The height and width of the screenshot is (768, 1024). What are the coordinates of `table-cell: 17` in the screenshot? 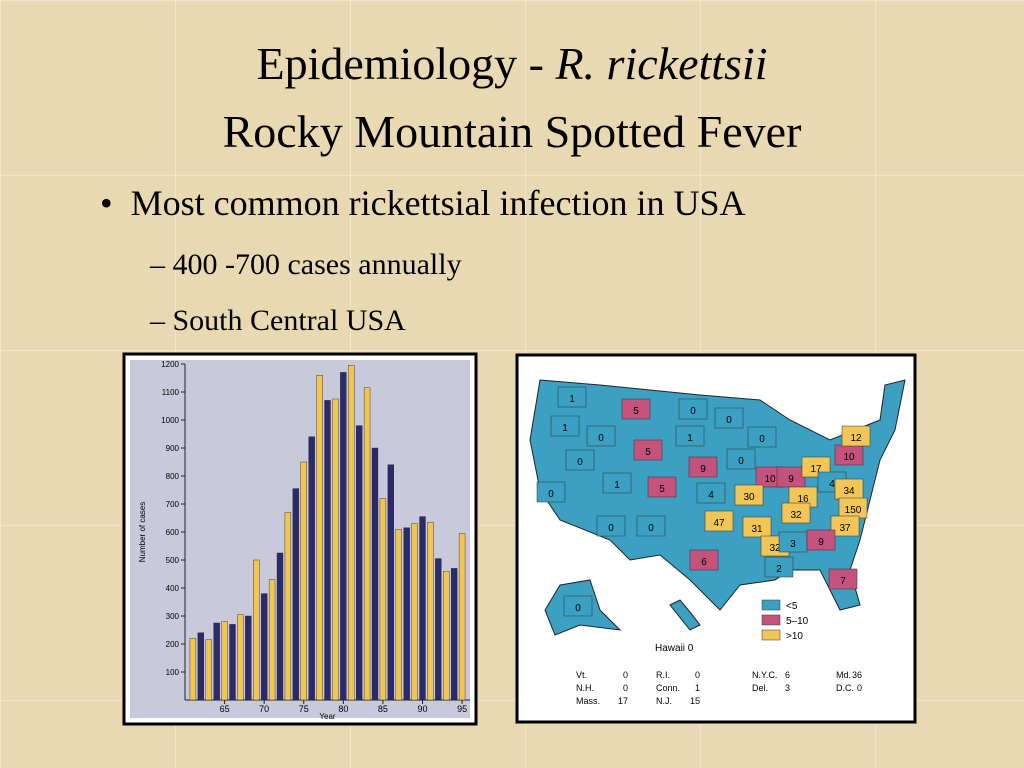 It's located at (623, 701).